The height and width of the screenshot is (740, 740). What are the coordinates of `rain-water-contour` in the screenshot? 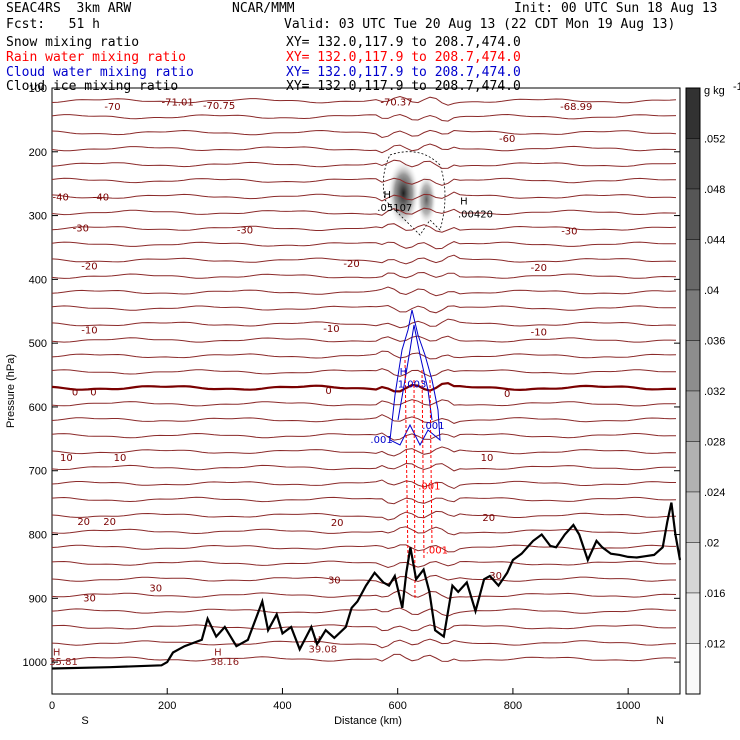 It's located at (418, 480).